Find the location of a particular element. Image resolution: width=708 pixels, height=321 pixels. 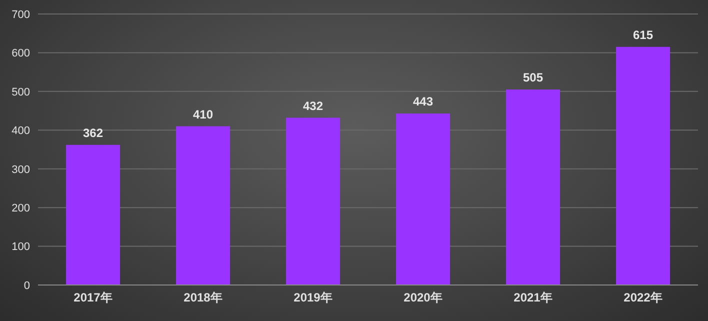

x-tick-label: 2021年 is located at coordinates (533, 297).